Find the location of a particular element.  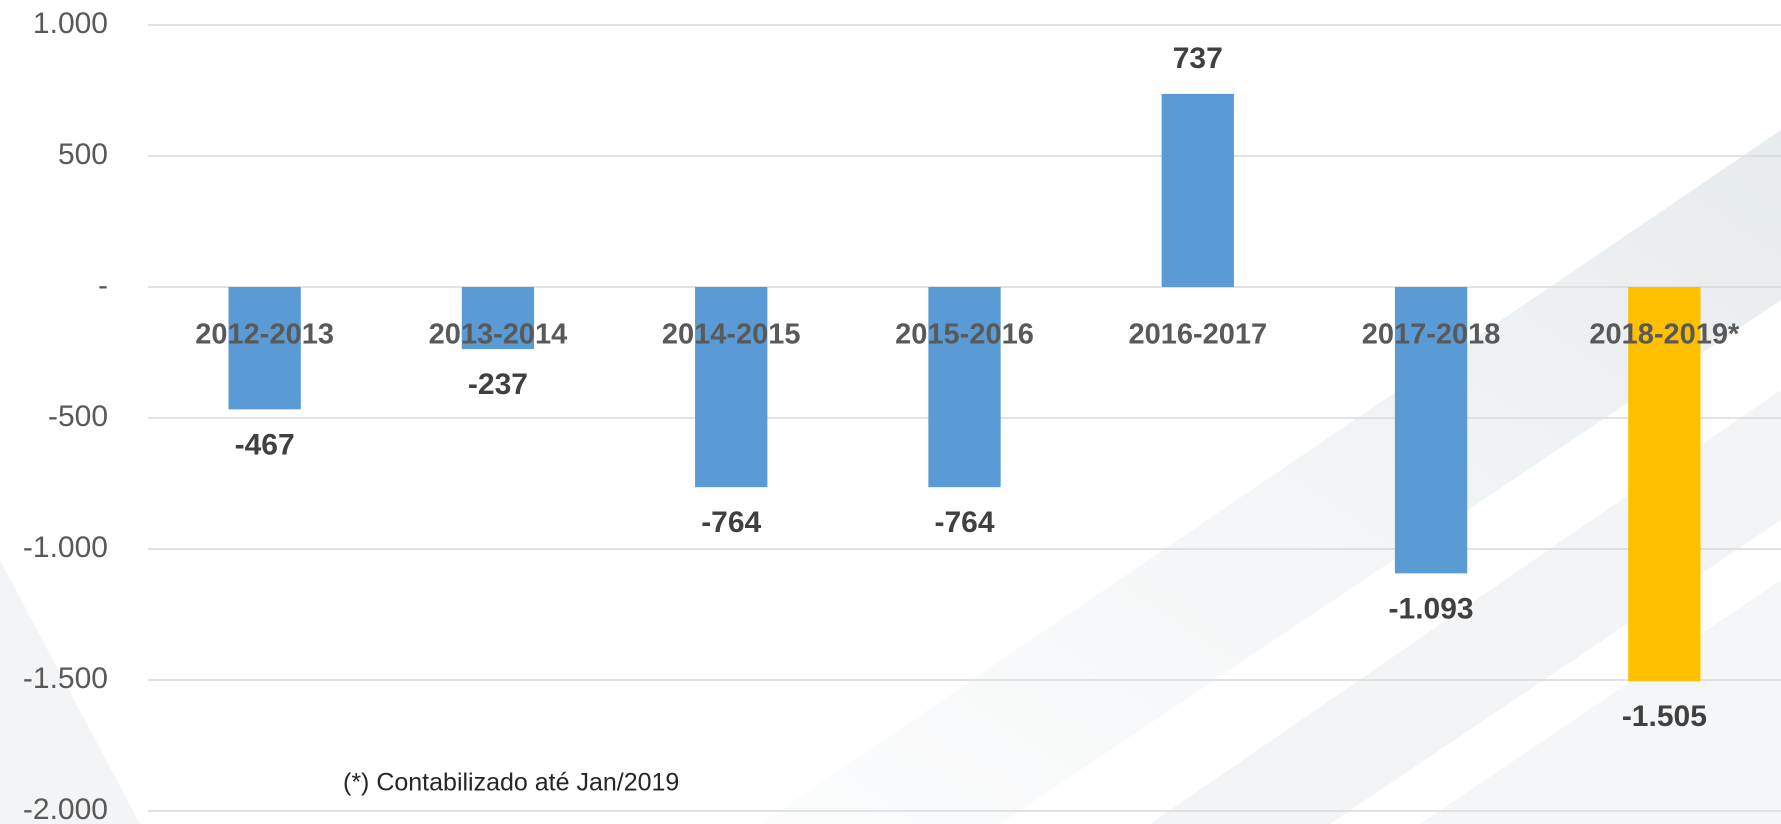

y-tick-label: 500 is located at coordinates (83, 154).